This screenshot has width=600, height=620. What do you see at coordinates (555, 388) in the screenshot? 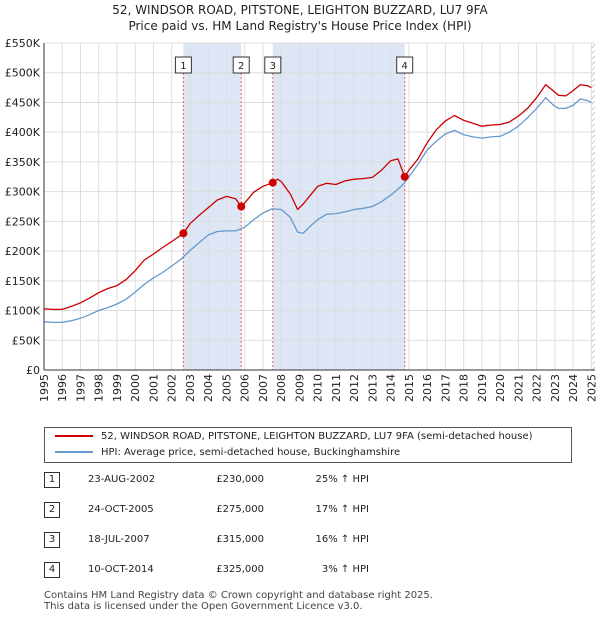
I see `x-tick-label: 2023` at bounding box center [555, 388].